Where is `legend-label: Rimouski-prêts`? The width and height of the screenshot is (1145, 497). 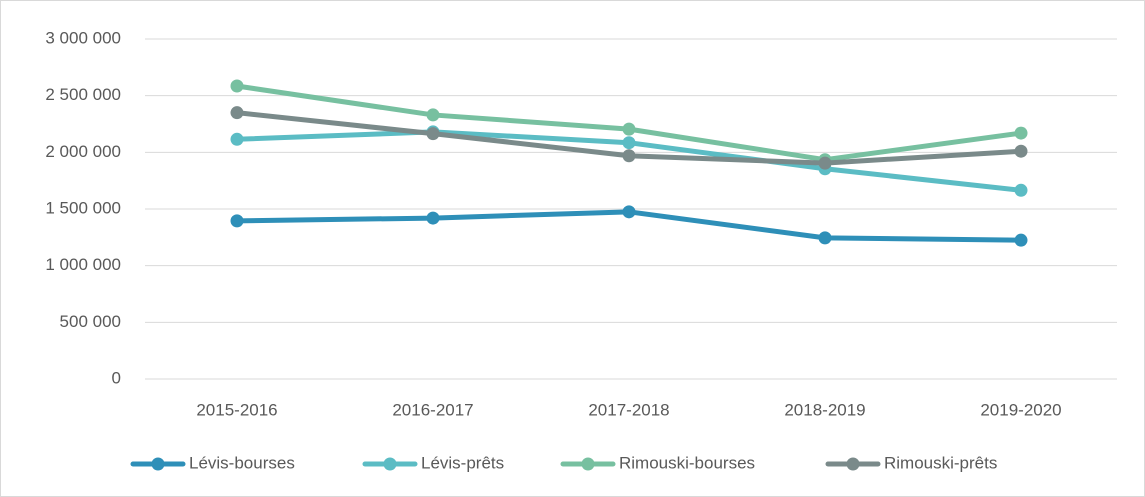
legend-label: Rimouski-prêts is located at coordinates (940, 462).